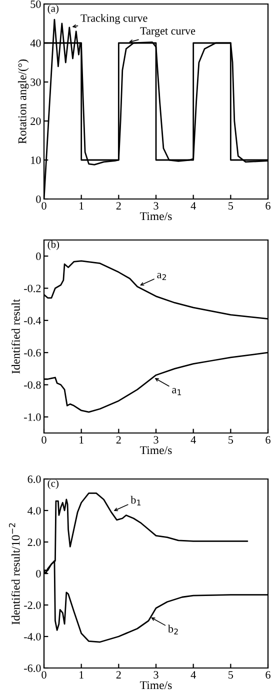  What do you see at coordinates (35, 82) in the screenshot?
I see `y-tick-label: 30` at bounding box center [35, 82].